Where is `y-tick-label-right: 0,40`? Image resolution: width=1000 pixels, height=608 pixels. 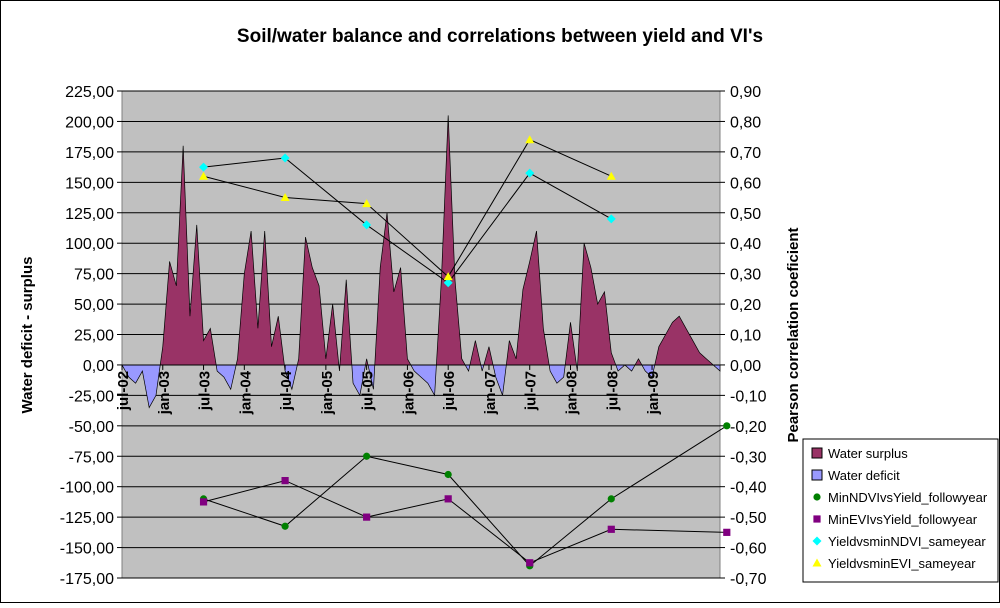 y-tick-label-right: 0,40 is located at coordinates (745, 244).